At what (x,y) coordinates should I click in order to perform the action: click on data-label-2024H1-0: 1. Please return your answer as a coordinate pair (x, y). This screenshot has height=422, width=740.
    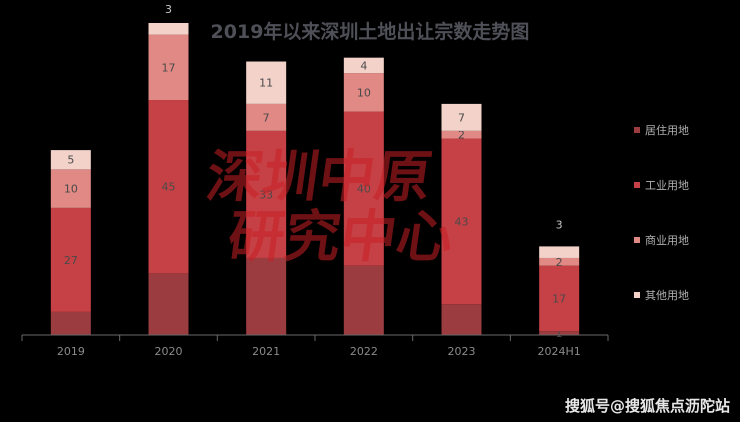
    Looking at the image, I should click on (559, 333).